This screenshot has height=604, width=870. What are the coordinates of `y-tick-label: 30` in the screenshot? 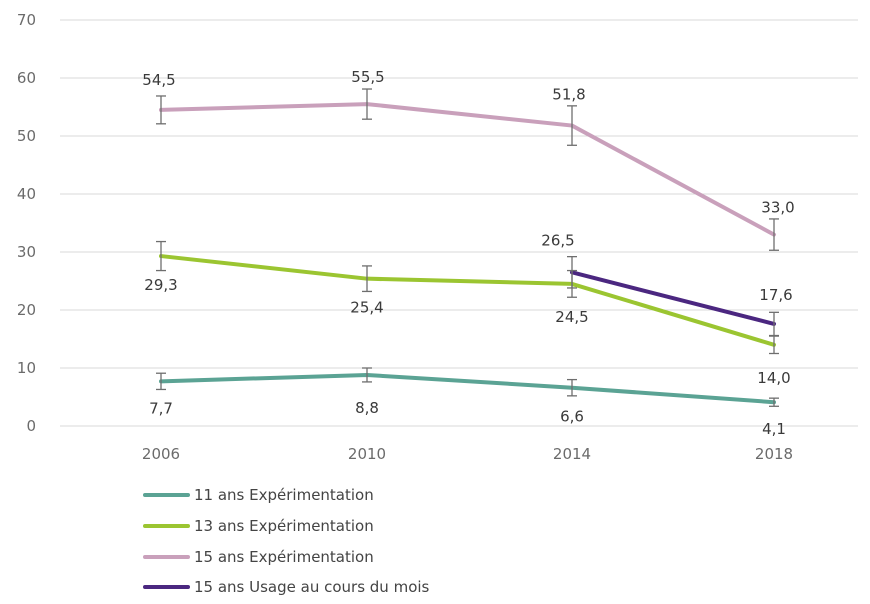 It's located at (26, 252).